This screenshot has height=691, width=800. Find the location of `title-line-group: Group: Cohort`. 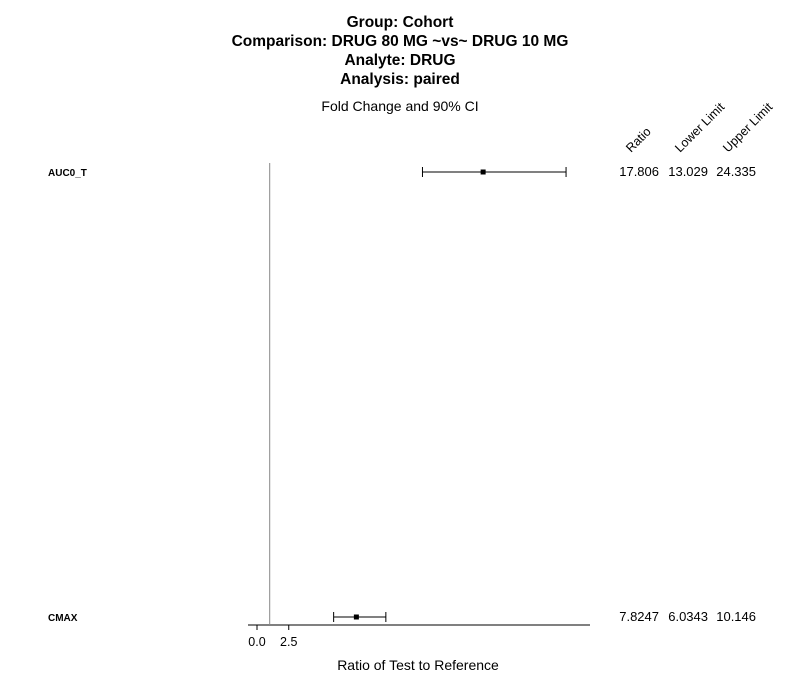

title-line-group: Group: Cohort is located at coordinates (400, 22).